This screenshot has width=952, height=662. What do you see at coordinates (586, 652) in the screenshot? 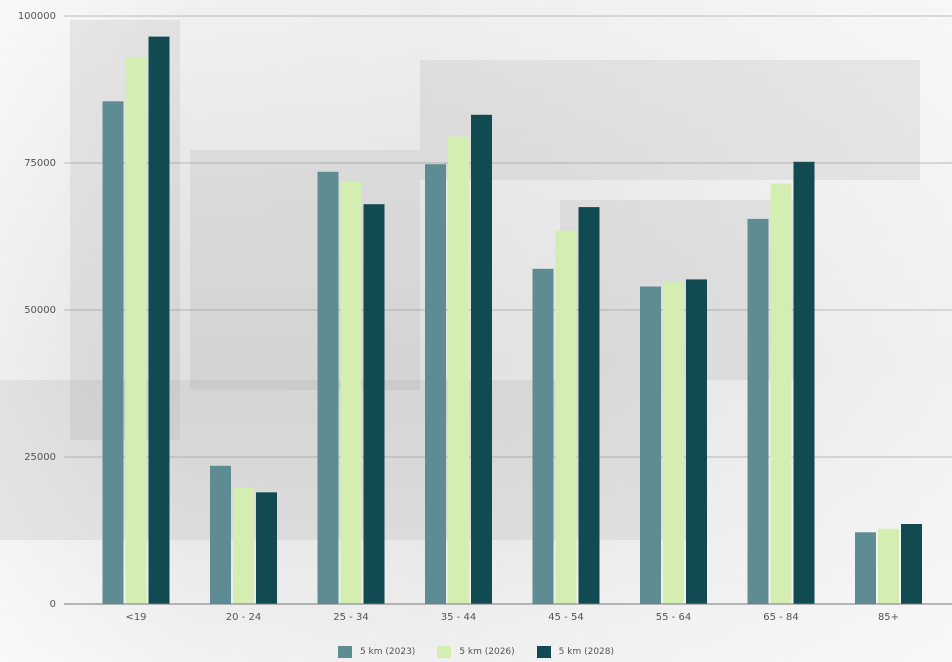
I see `legend-label: 5 km (2028)` at bounding box center [586, 652].